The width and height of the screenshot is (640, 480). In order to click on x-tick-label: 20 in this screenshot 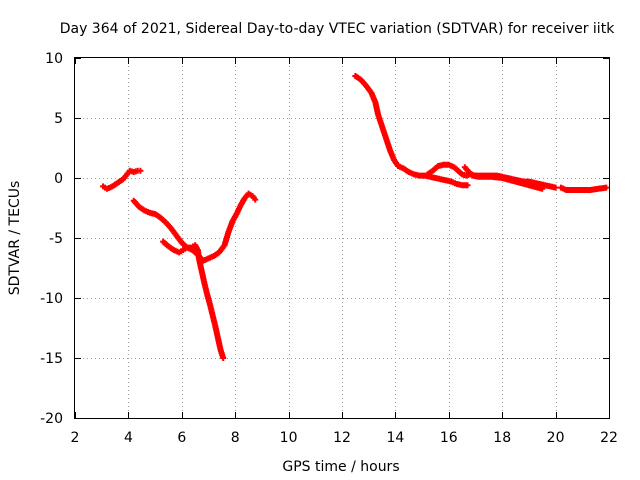, I will do `click(556, 438)`.